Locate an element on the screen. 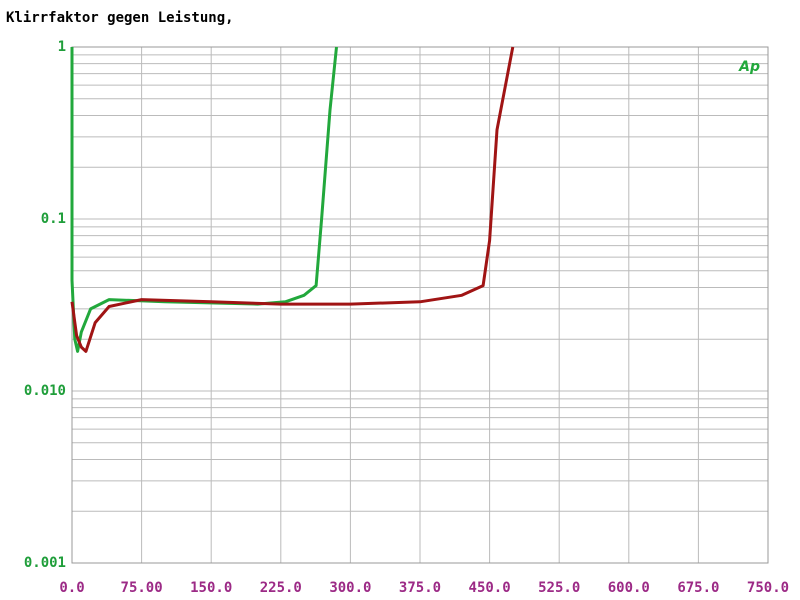  x-tick-label: 0.0 is located at coordinates (71, 588).